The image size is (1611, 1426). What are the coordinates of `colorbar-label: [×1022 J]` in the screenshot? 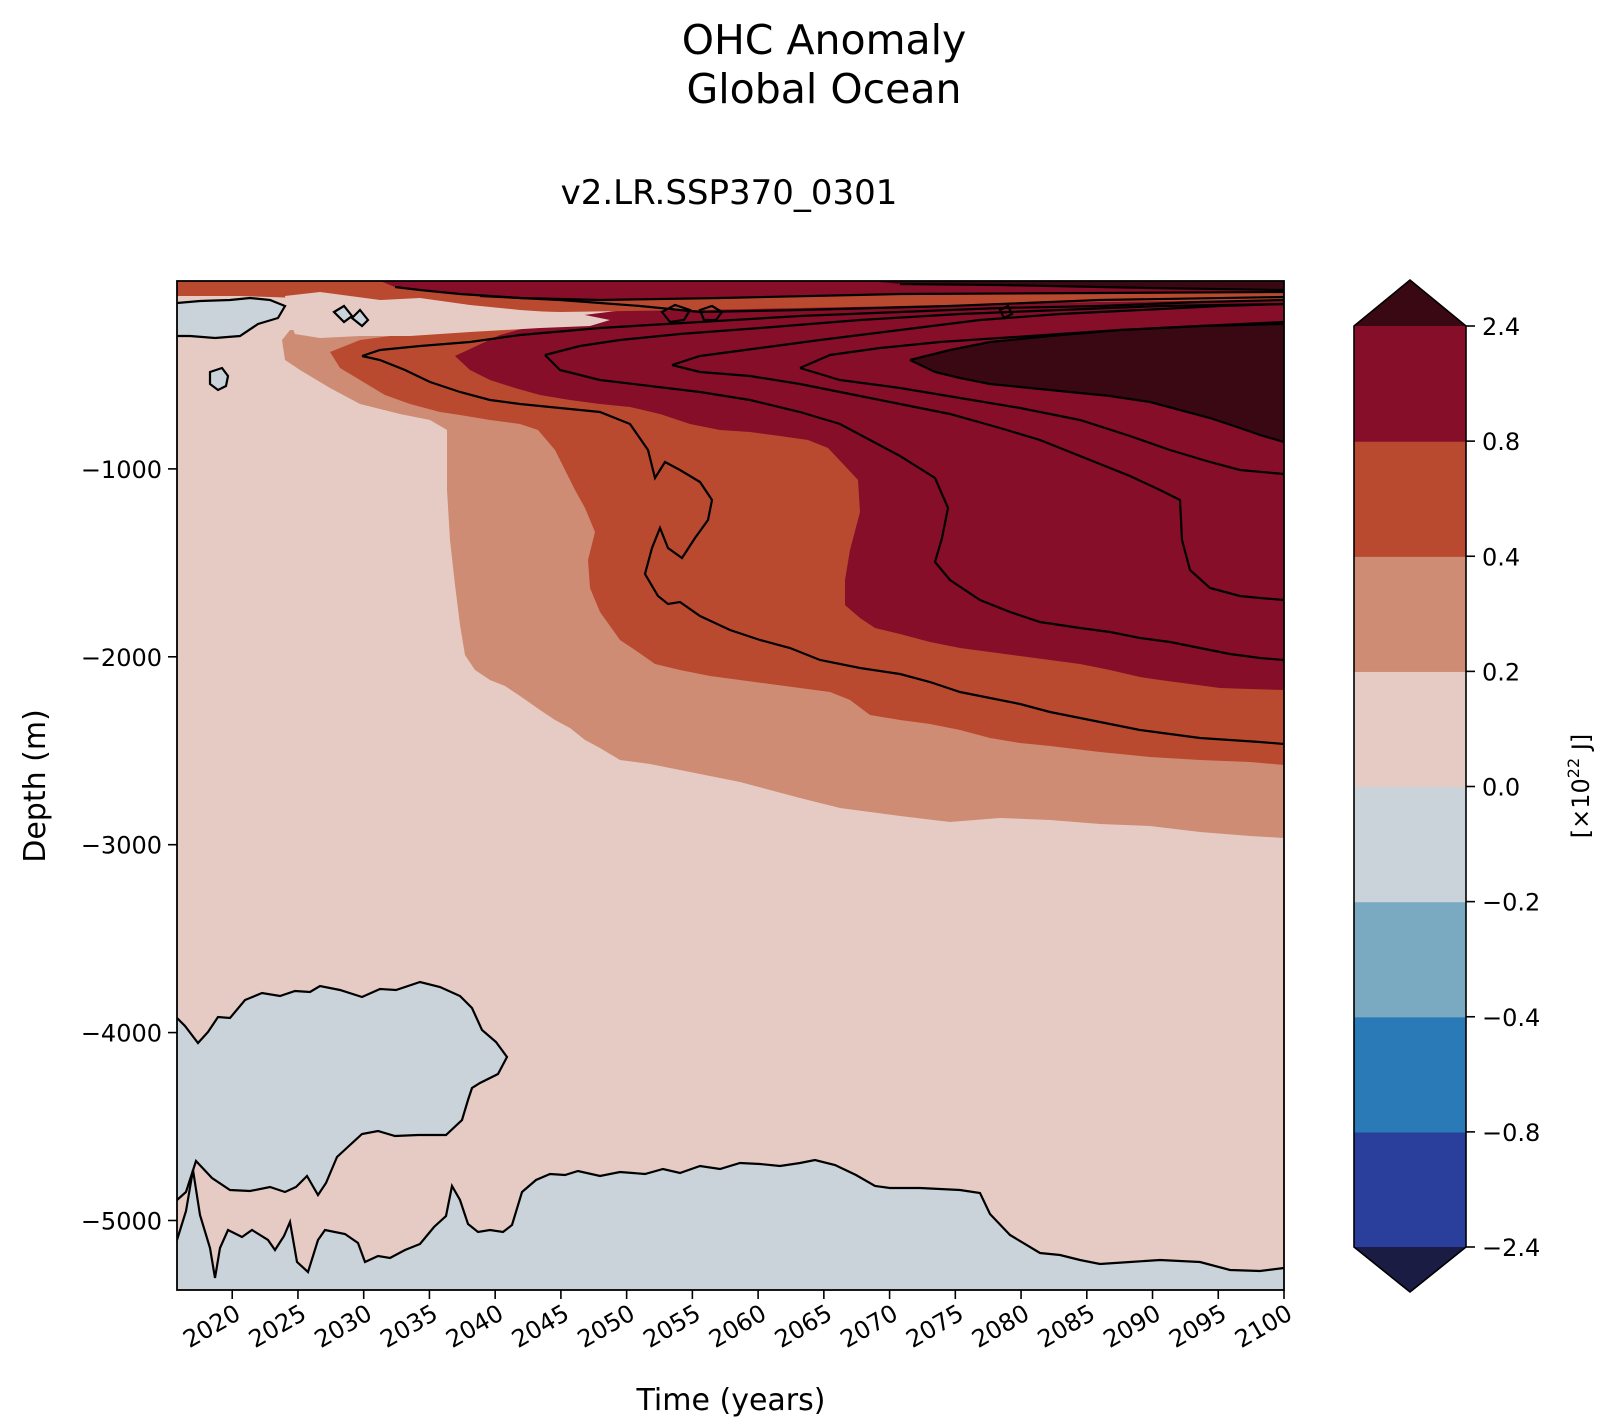 It's located at (1579, 786).